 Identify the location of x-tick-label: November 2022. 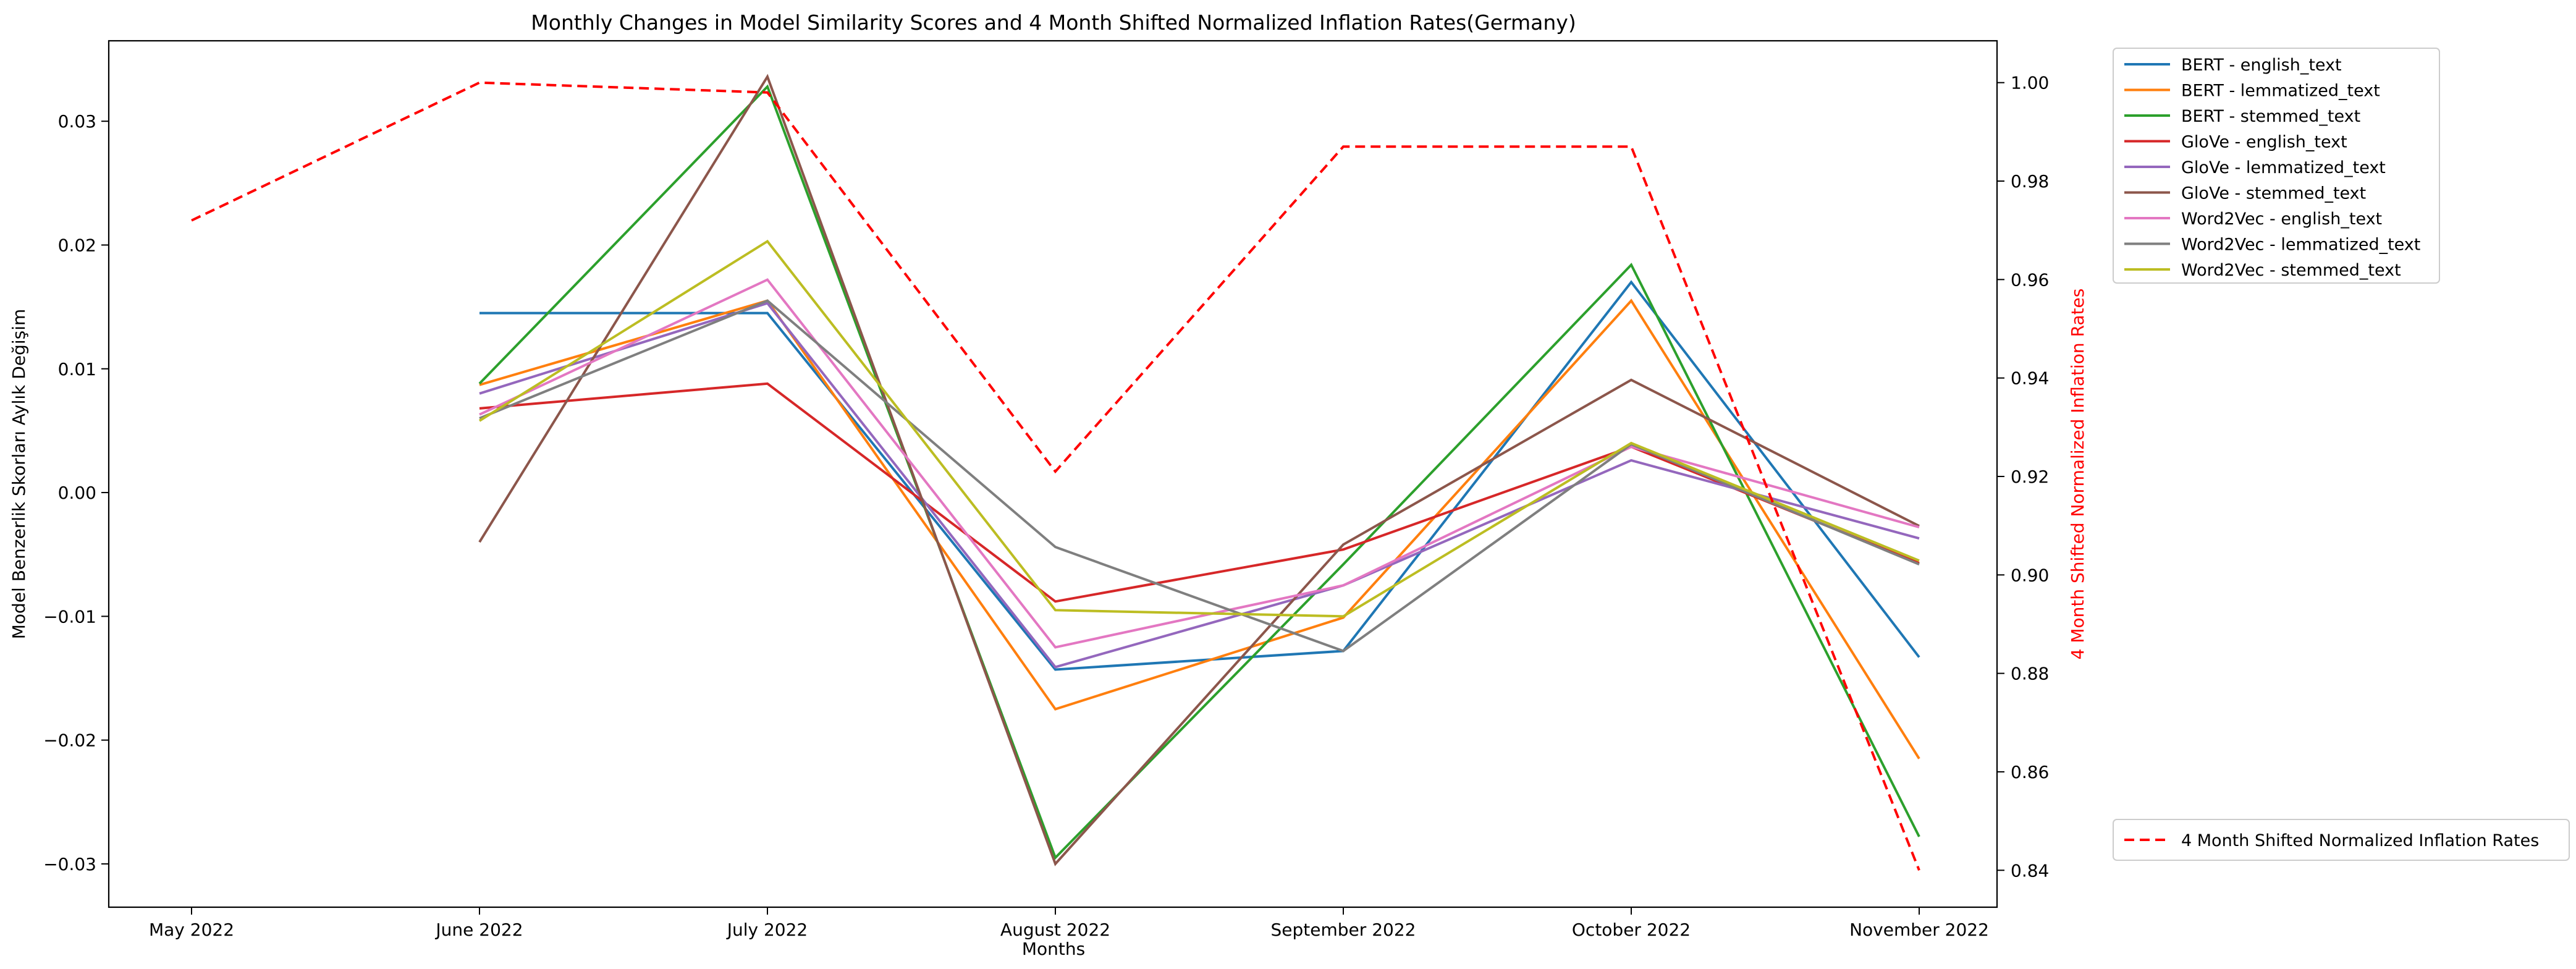
(1919, 930).